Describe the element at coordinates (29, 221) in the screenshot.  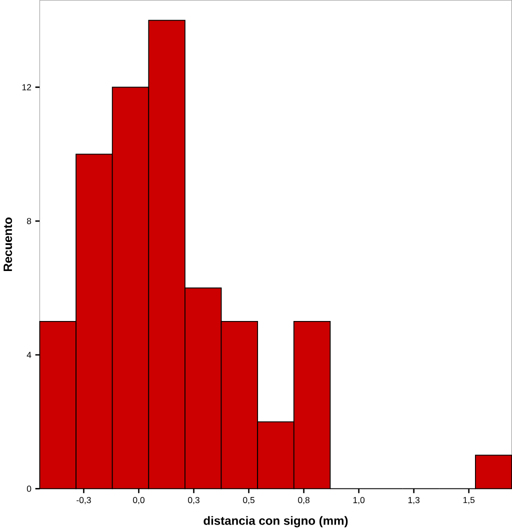
I see `y-tick-label: 8` at that location.